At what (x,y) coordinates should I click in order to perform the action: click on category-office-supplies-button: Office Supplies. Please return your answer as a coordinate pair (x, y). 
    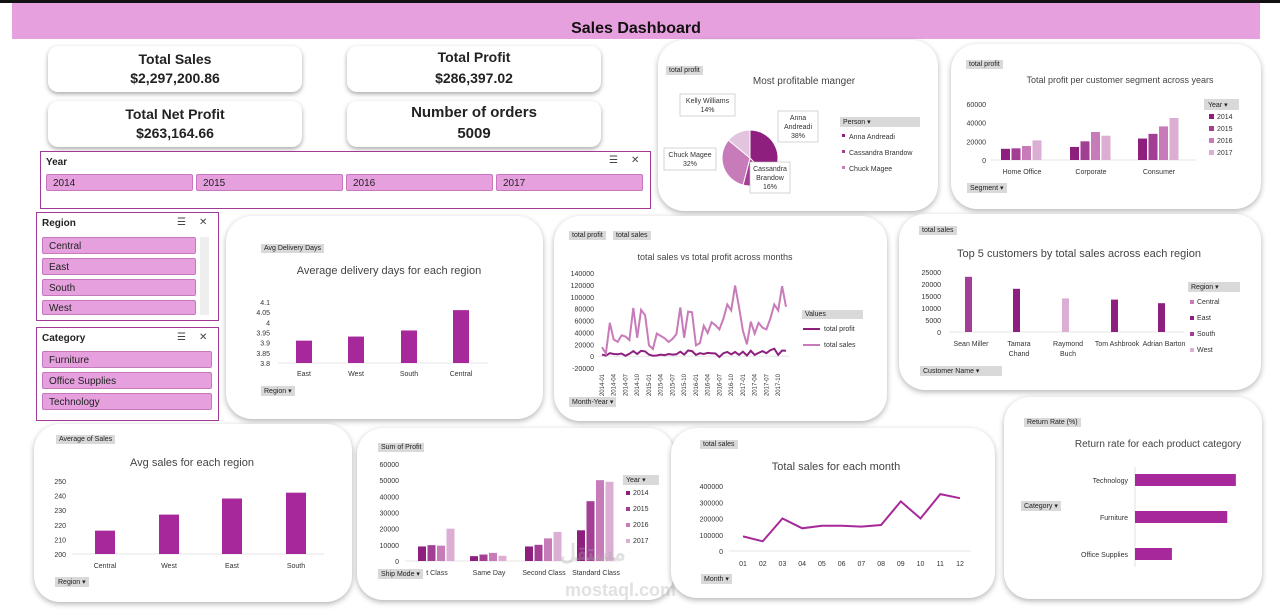
    Looking at the image, I should click on (127, 380).